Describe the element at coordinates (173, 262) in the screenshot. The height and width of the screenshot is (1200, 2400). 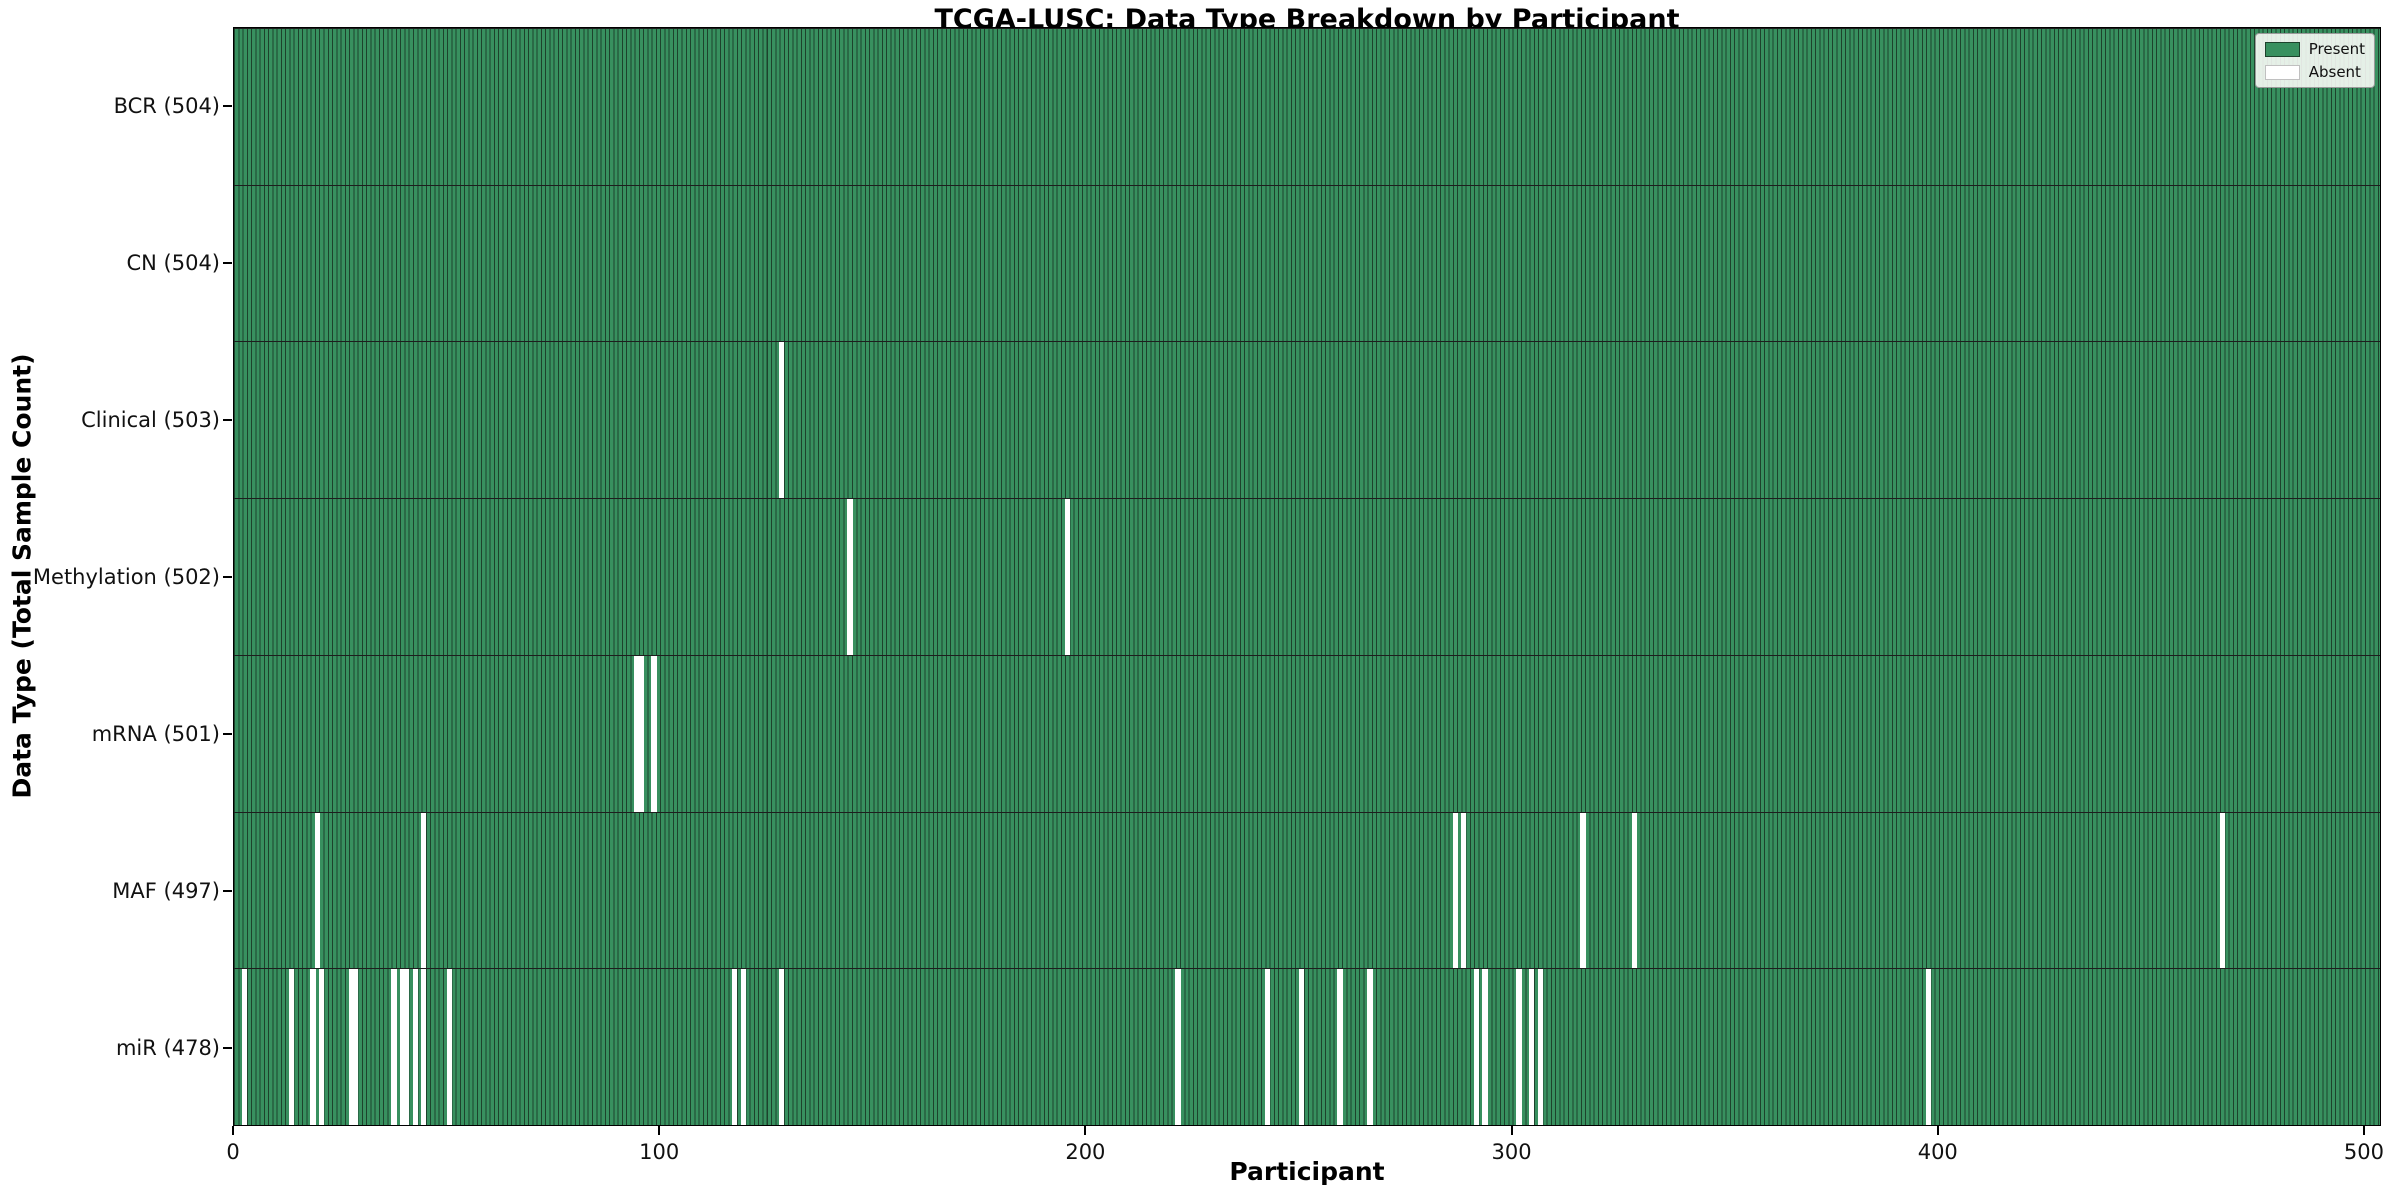
I see `y-tick-label: CN (504)` at that location.